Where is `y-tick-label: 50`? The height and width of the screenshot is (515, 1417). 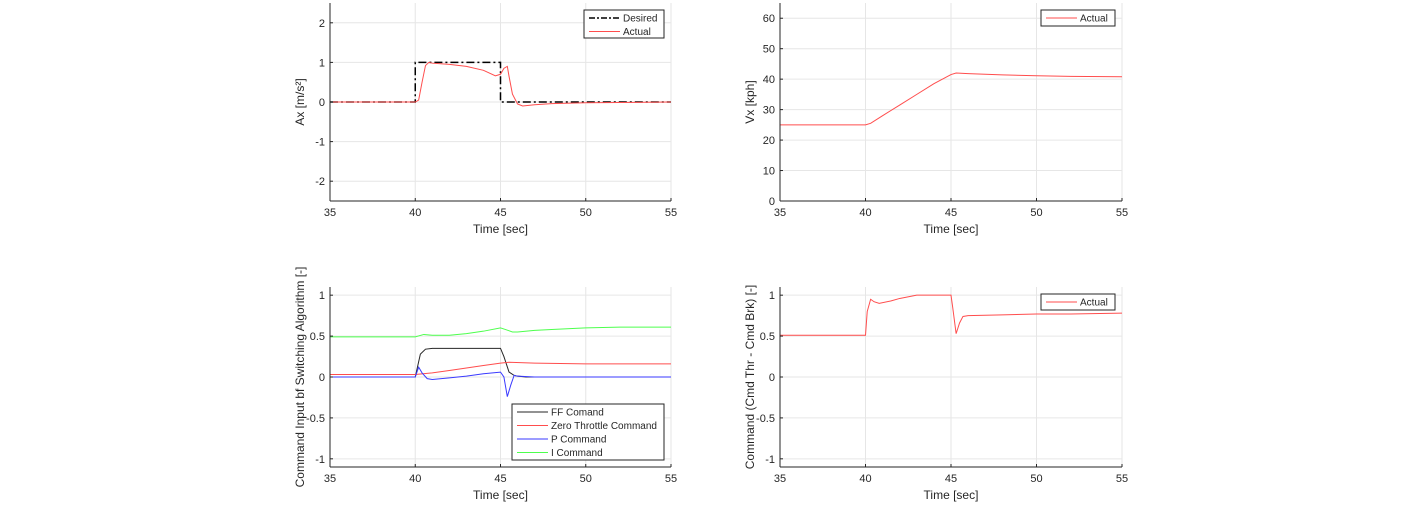
y-tick-label: 50 is located at coordinates (769, 50).